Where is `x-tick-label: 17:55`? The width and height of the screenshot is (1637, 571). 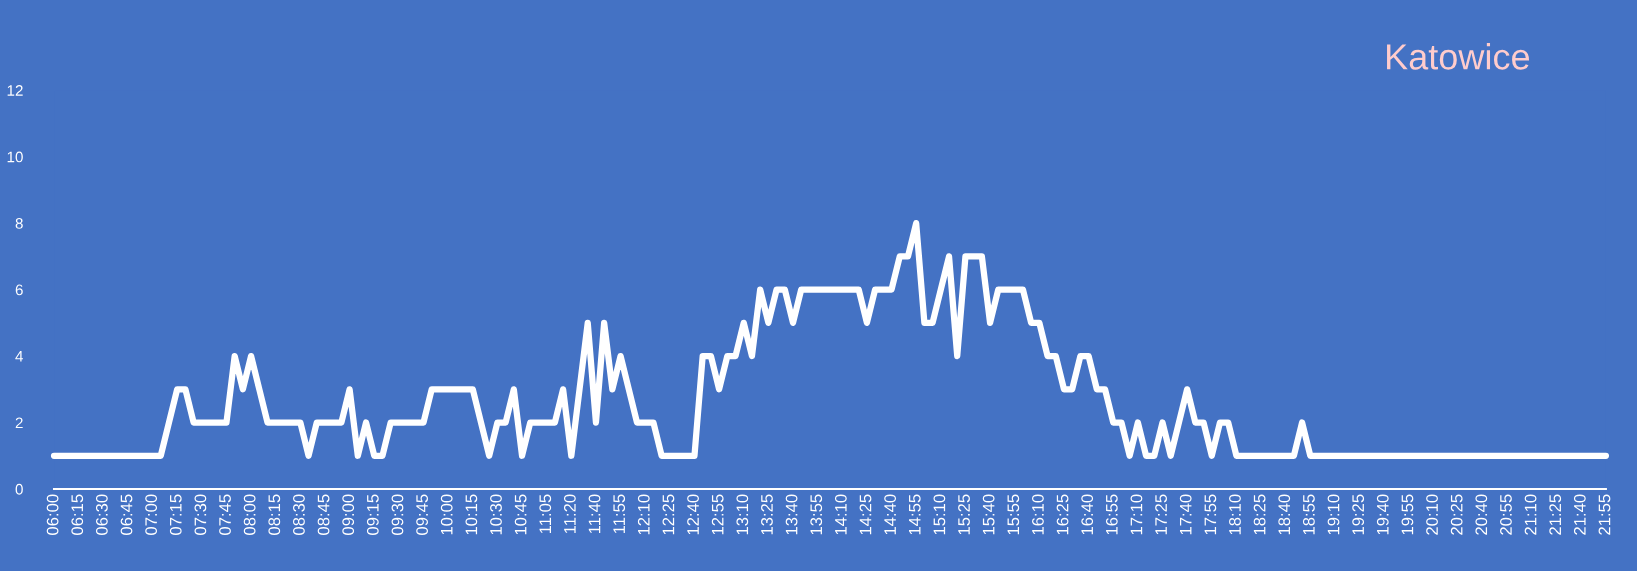
x-tick-label: 17:55 is located at coordinates (1210, 514).